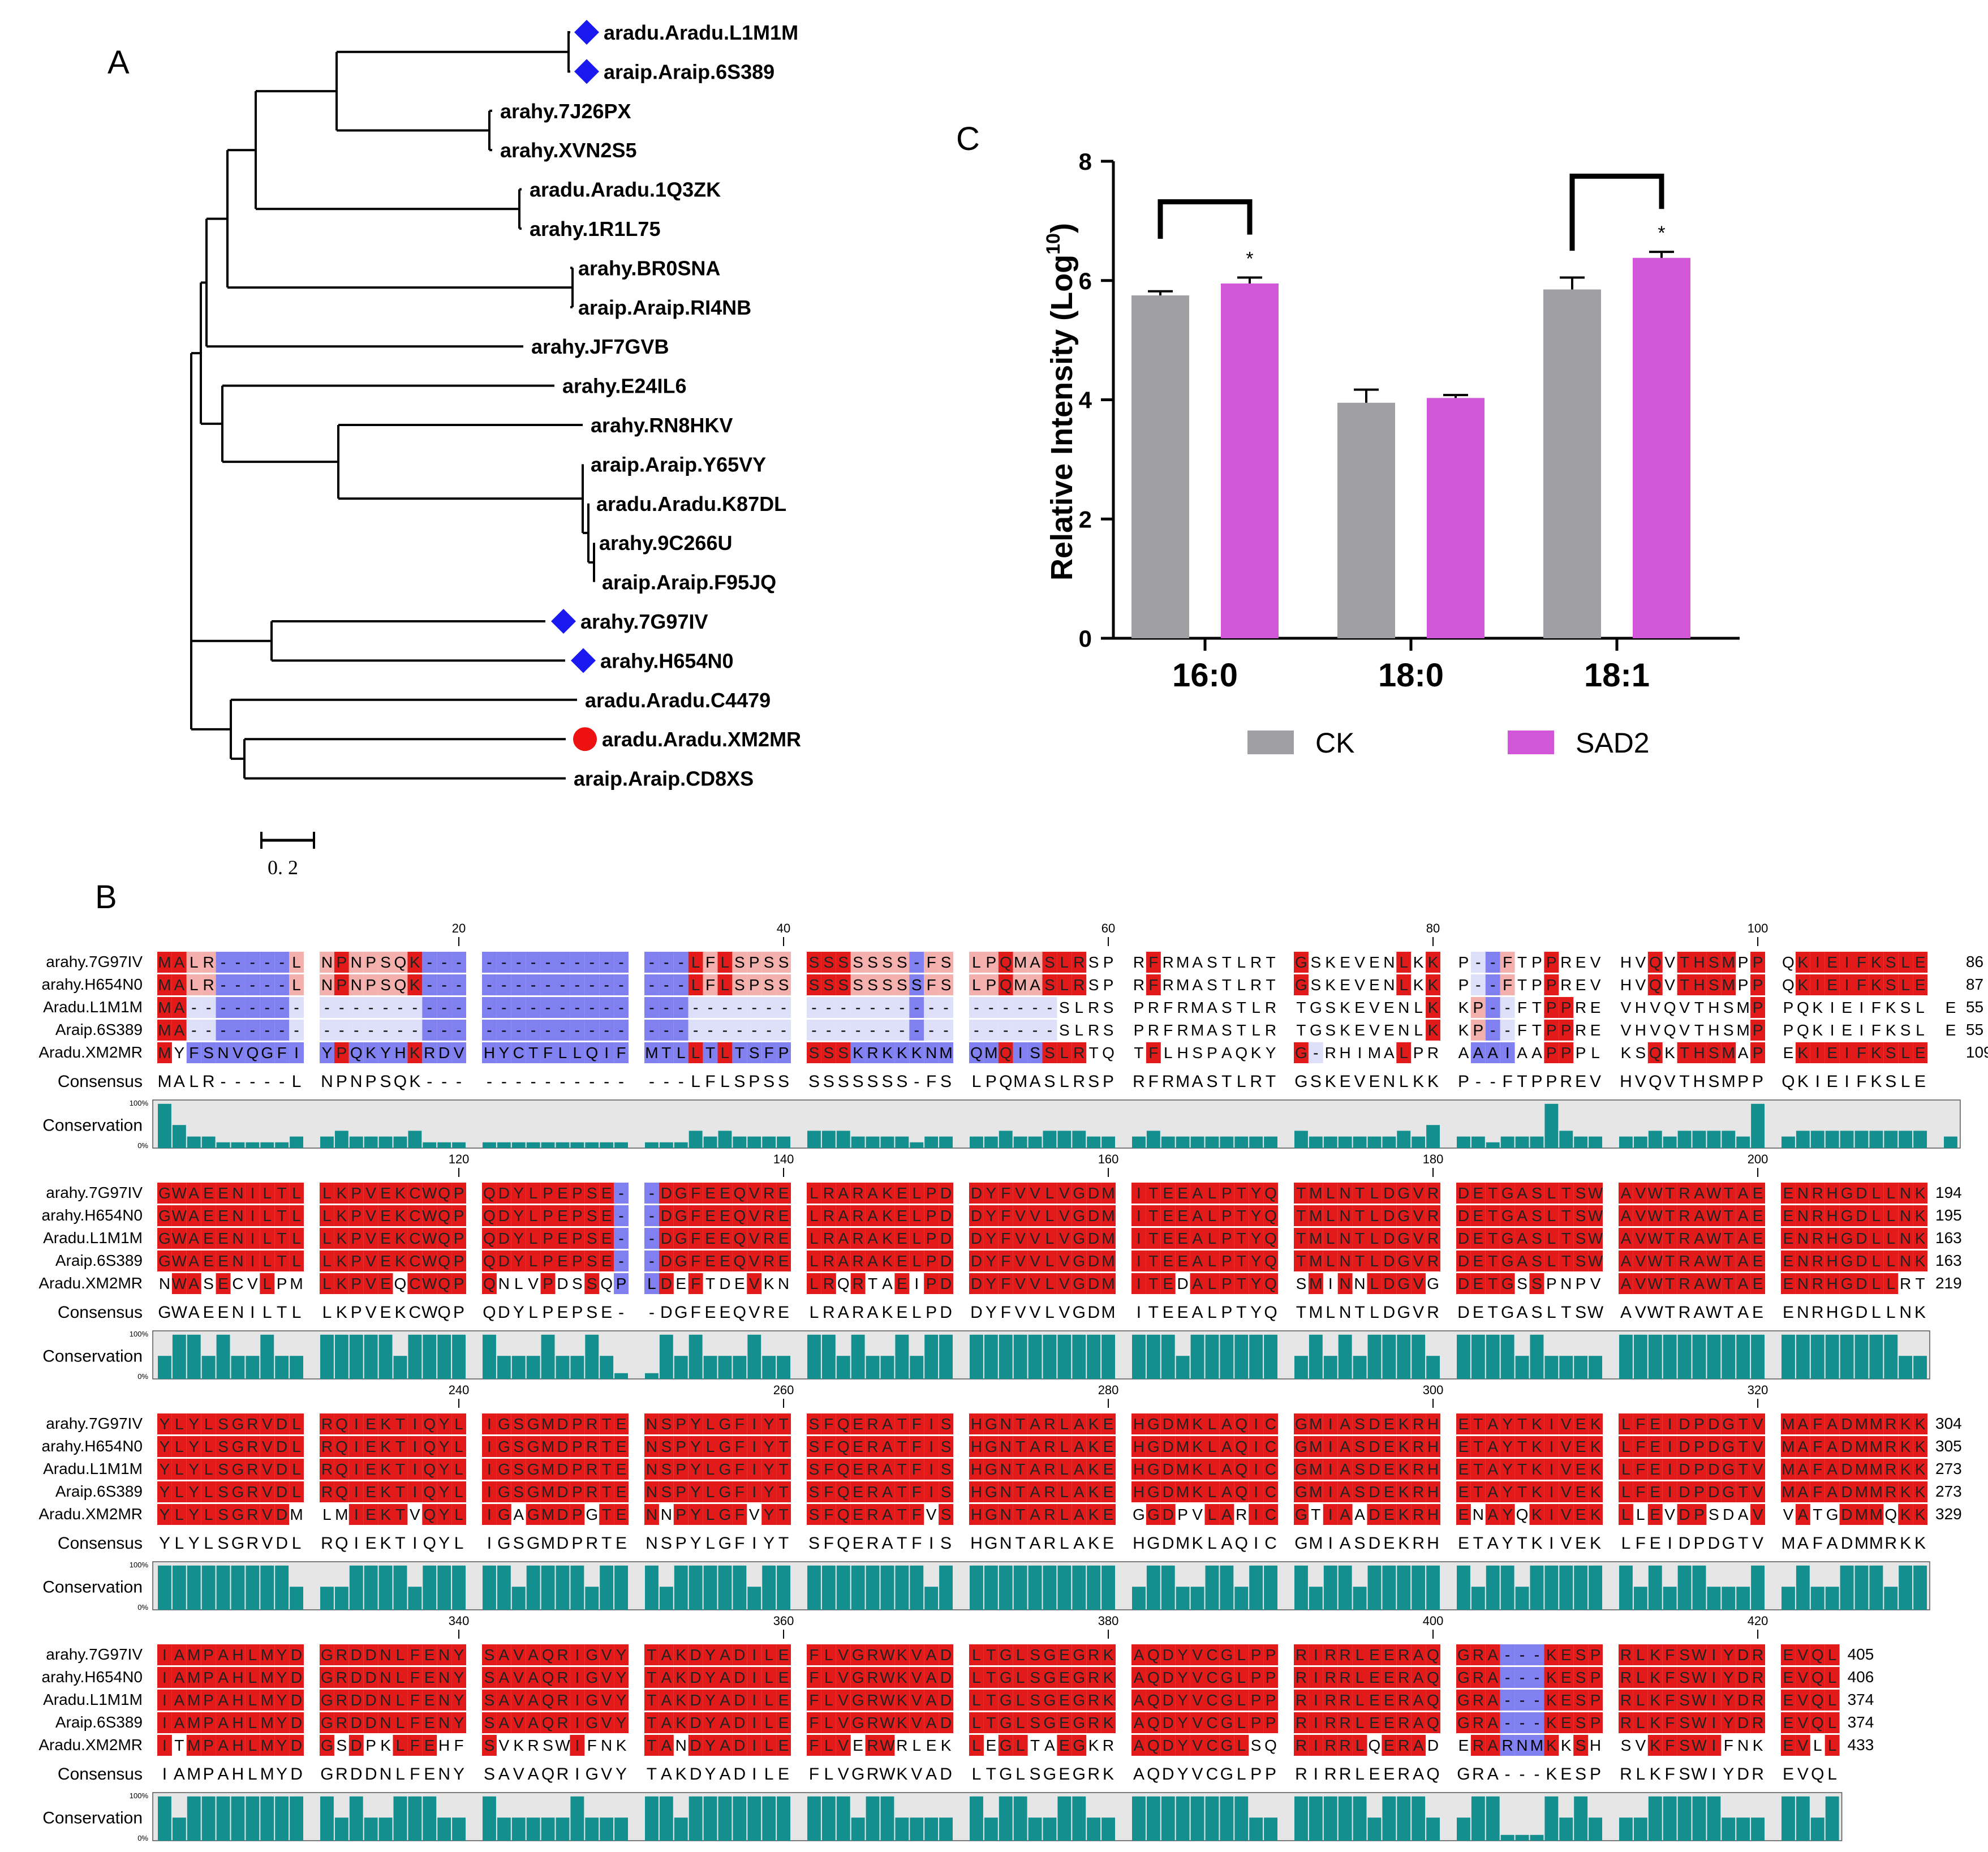  What do you see at coordinates (1656, 1312) in the screenshot?
I see `consensus-residue: W` at bounding box center [1656, 1312].